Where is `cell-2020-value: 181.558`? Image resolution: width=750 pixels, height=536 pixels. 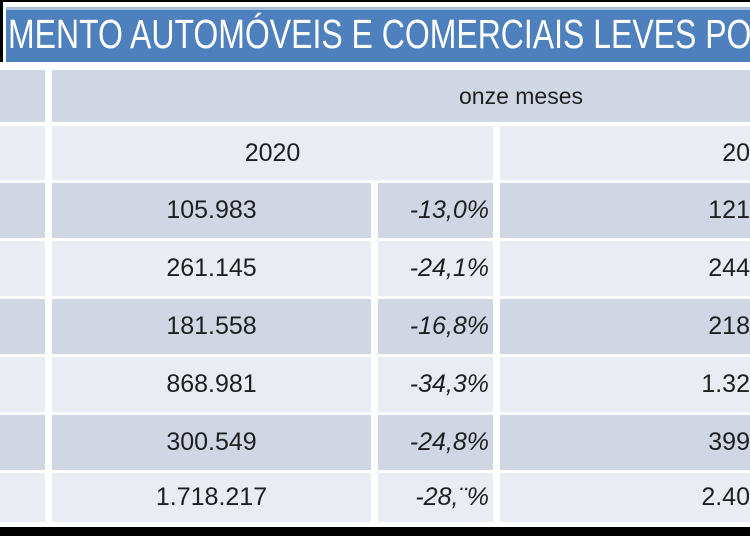 cell-2020-value: 181.558 is located at coordinates (211, 326).